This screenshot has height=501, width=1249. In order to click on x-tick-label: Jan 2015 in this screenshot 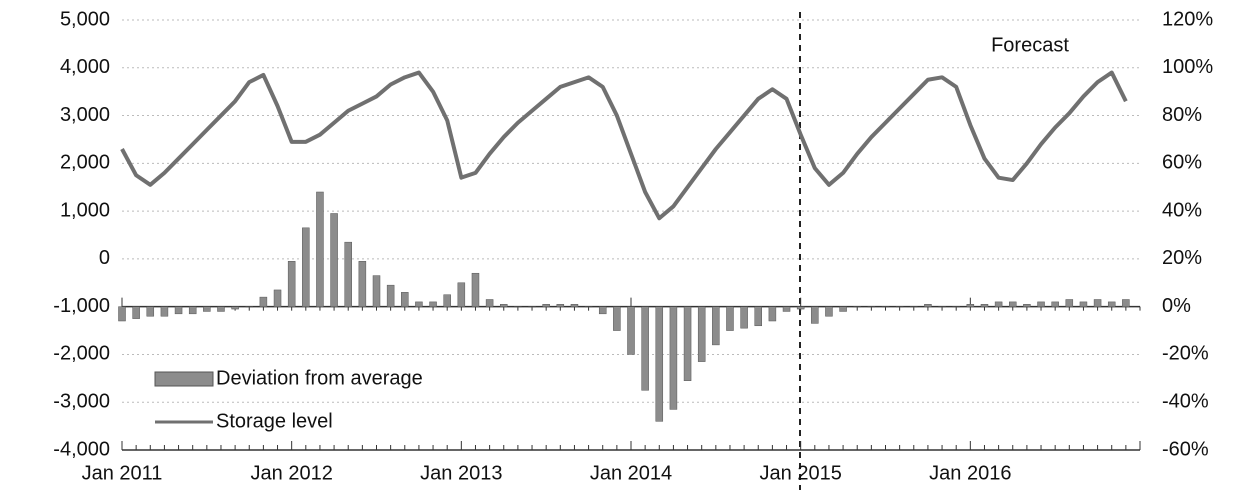, I will do `click(801, 473)`.